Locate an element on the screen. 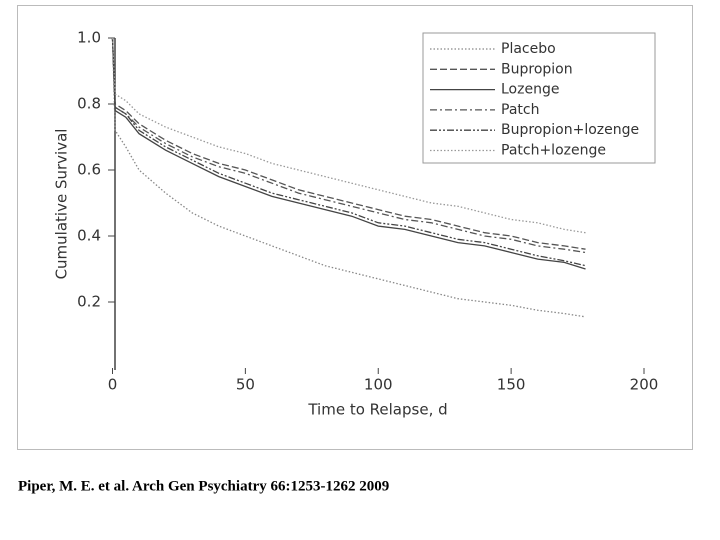 This screenshot has height=540, width=720. y-tick-label: 1.0 is located at coordinates (89, 38).